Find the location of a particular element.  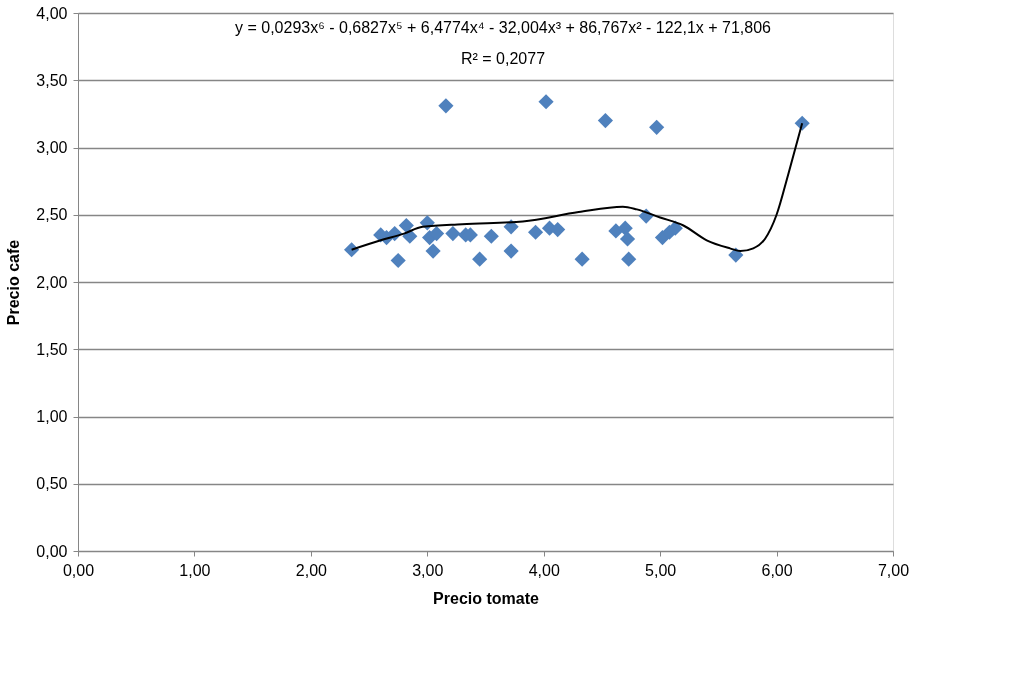

x-tick-label: 7,00 is located at coordinates (893, 570).